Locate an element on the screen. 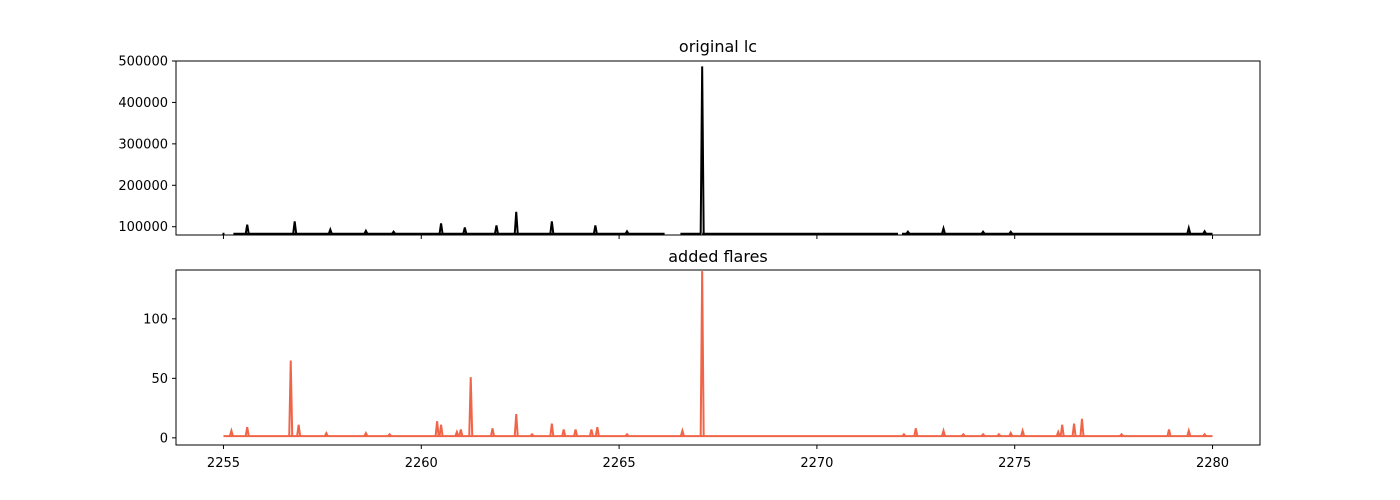 The height and width of the screenshot is (500, 1400). chart-title: added flares is located at coordinates (718, 256).